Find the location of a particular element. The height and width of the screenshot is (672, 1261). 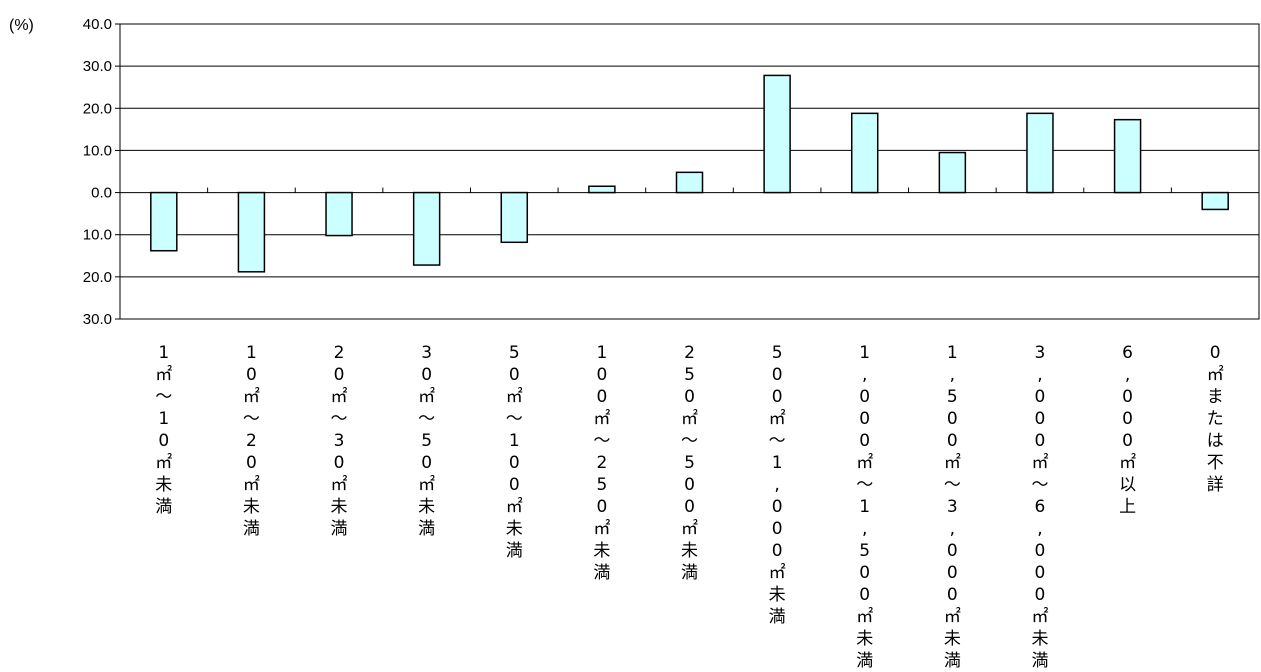

x-tick-label: 0 ㎡ ま た は 不 詳 is located at coordinates (1215, 419).